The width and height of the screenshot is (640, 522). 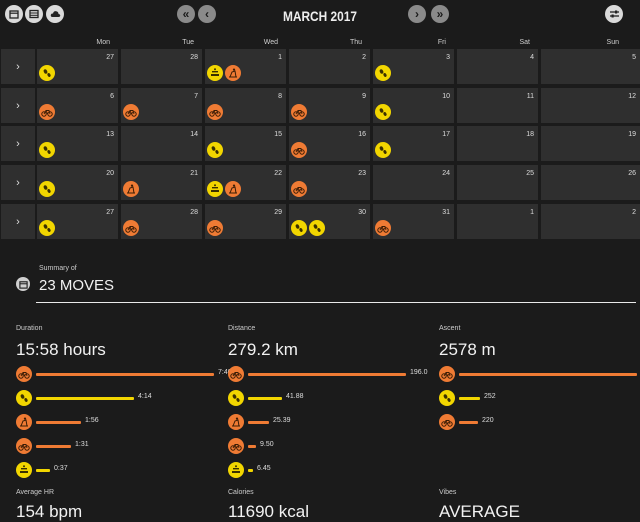 What do you see at coordinates (245, 221) in the screenshot?
I see `calendar-day-cell: 29` at bounding box center [245, 221].